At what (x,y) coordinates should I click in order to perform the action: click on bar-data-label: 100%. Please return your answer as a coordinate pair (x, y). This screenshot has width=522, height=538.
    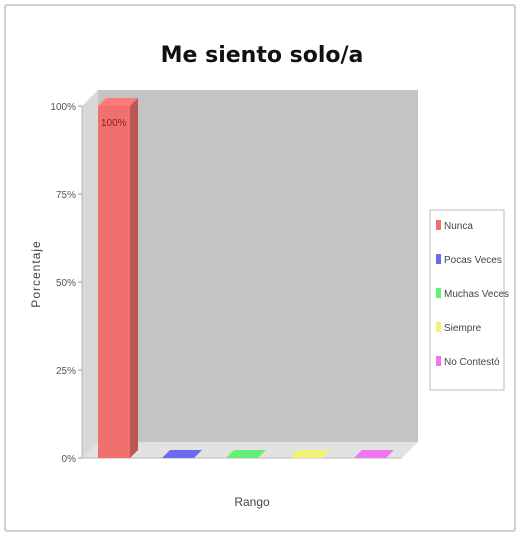
    Looking at the image, I should click on (114, 123).